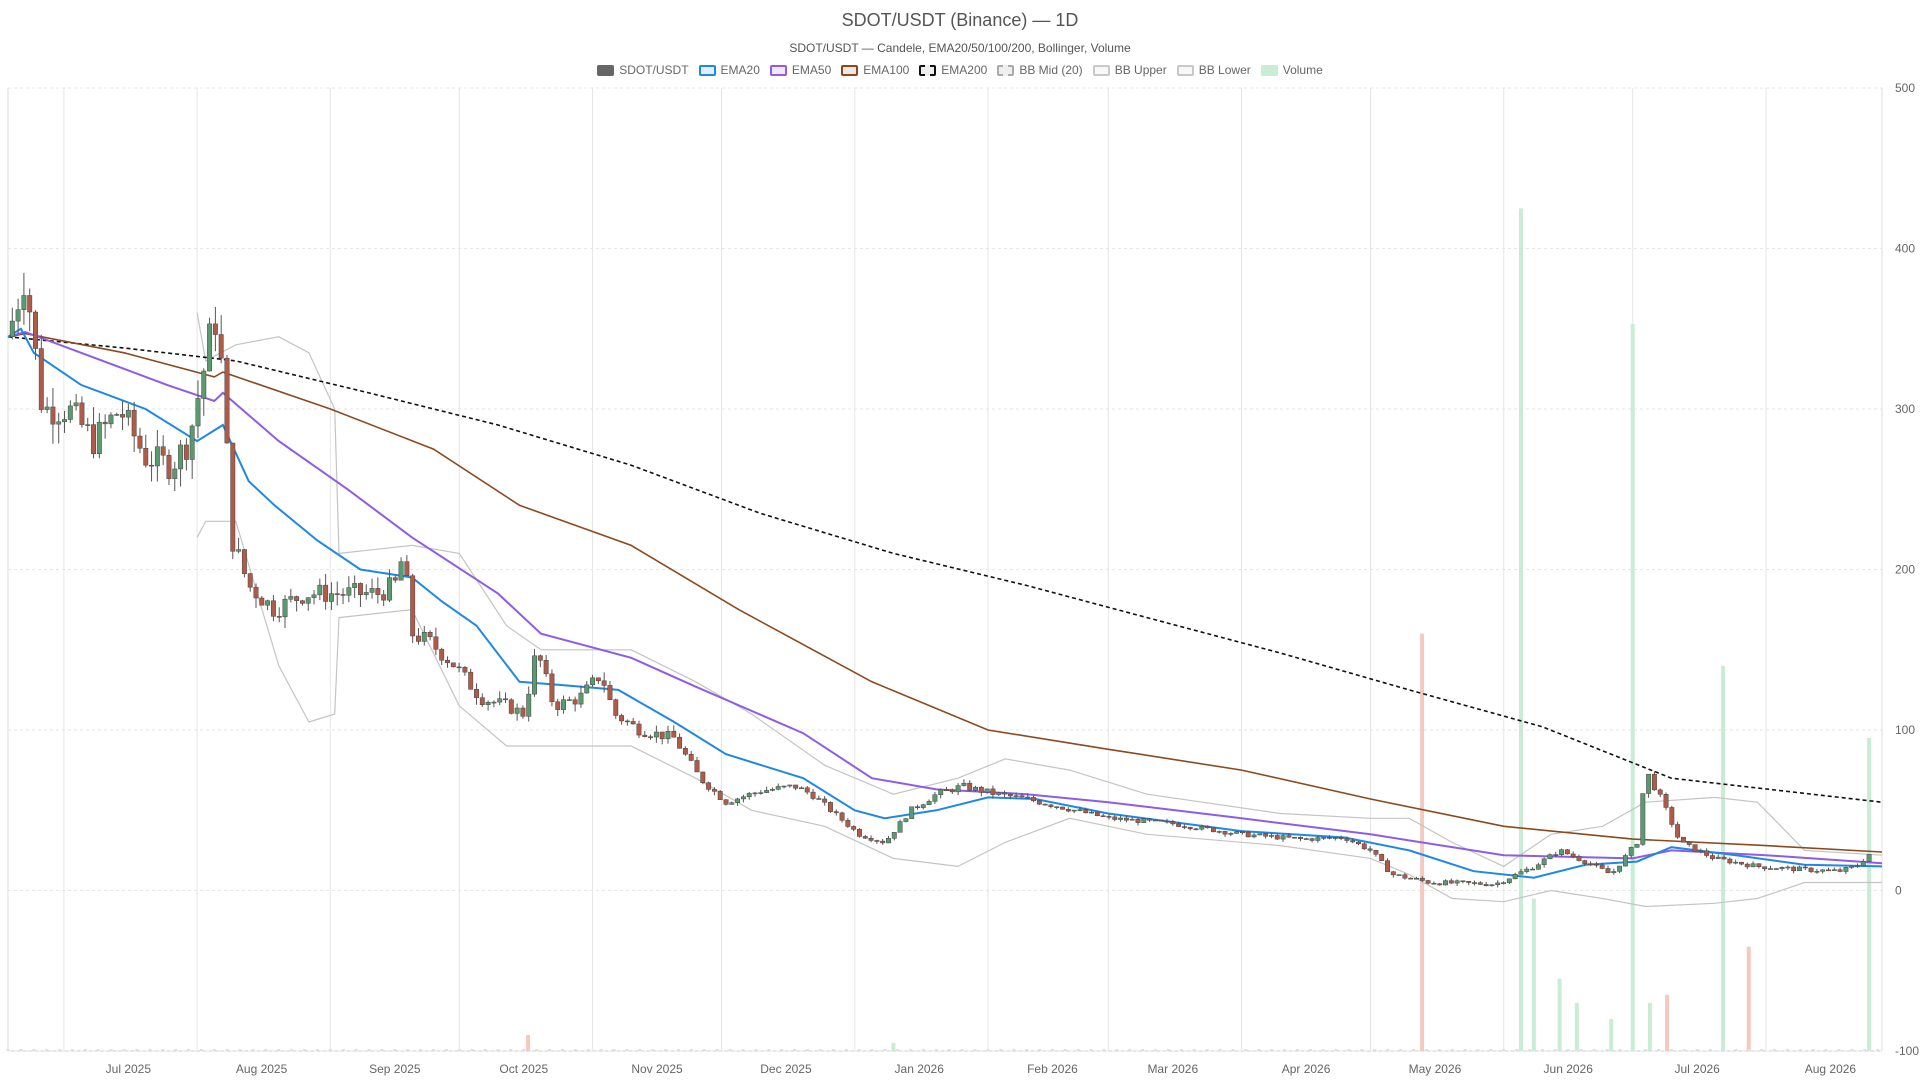  What do you see at coordinates (1905, 570) in the screenshot?
I see `y-tick-label: 200` at bounding box center [1905, 570].